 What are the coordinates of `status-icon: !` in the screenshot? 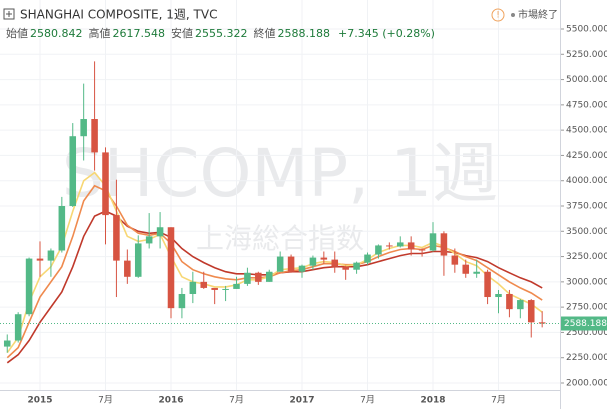 It's located at (498, 16).